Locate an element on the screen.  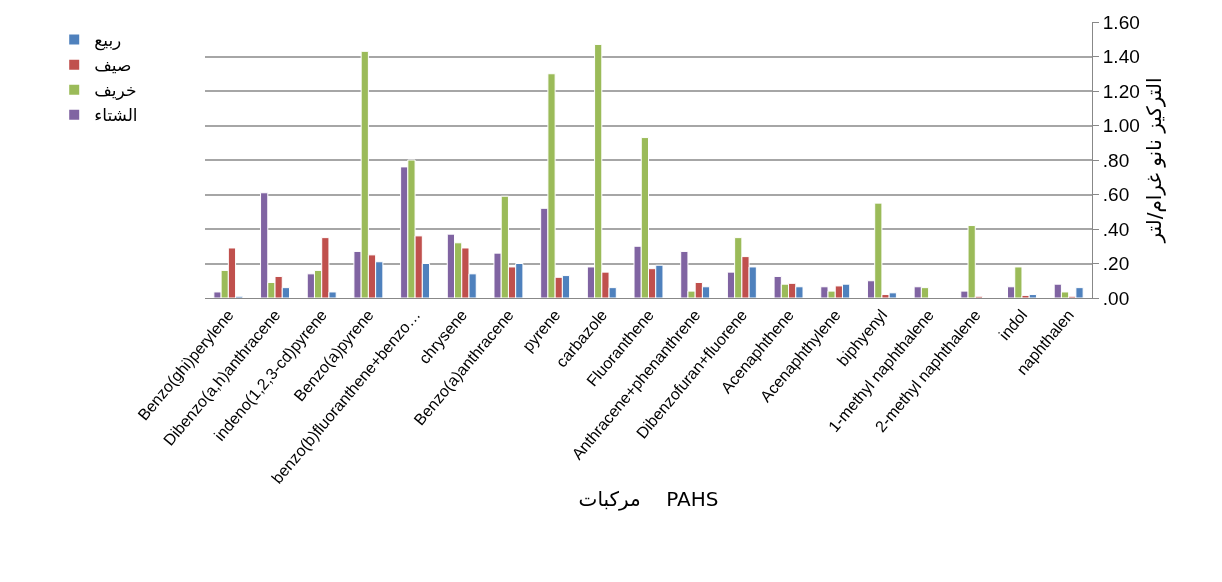
legend-label: خريف is located at coordinates (115, 91).